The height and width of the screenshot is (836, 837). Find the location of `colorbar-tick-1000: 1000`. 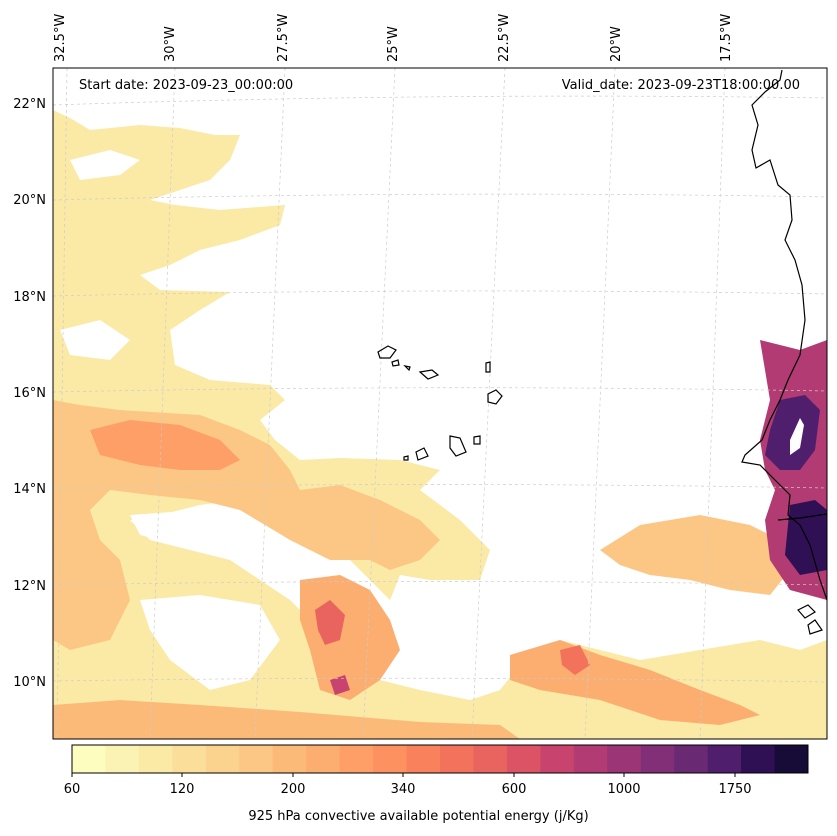

colorbar-tick-1000: 1000 is located at coordinates (624, 789).